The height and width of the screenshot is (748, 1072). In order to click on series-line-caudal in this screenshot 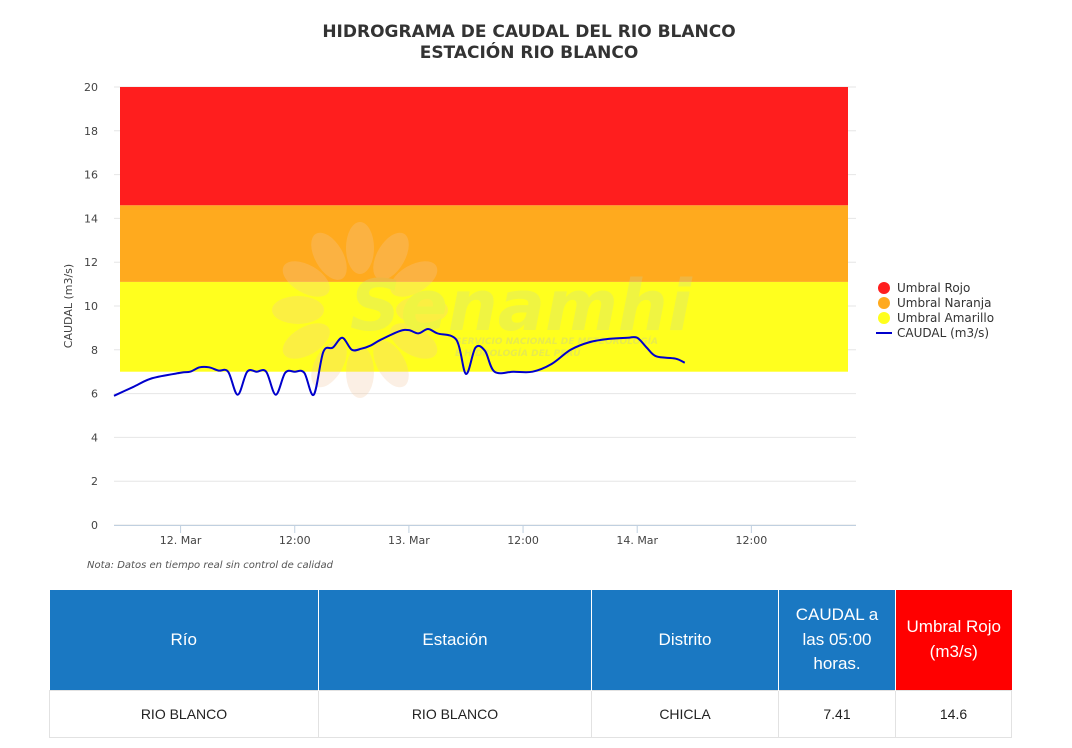, I will do `click(399, 362)`.